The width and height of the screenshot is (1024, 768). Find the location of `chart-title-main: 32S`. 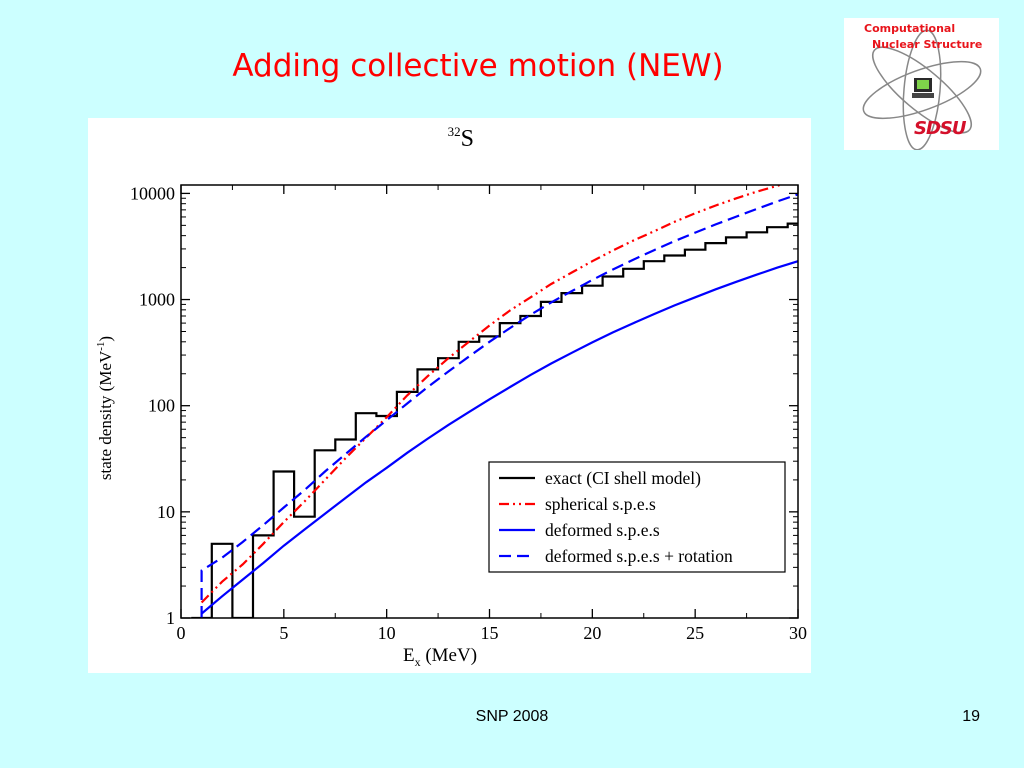

chart-title-main: 32S is located at coordinates (461, 138).